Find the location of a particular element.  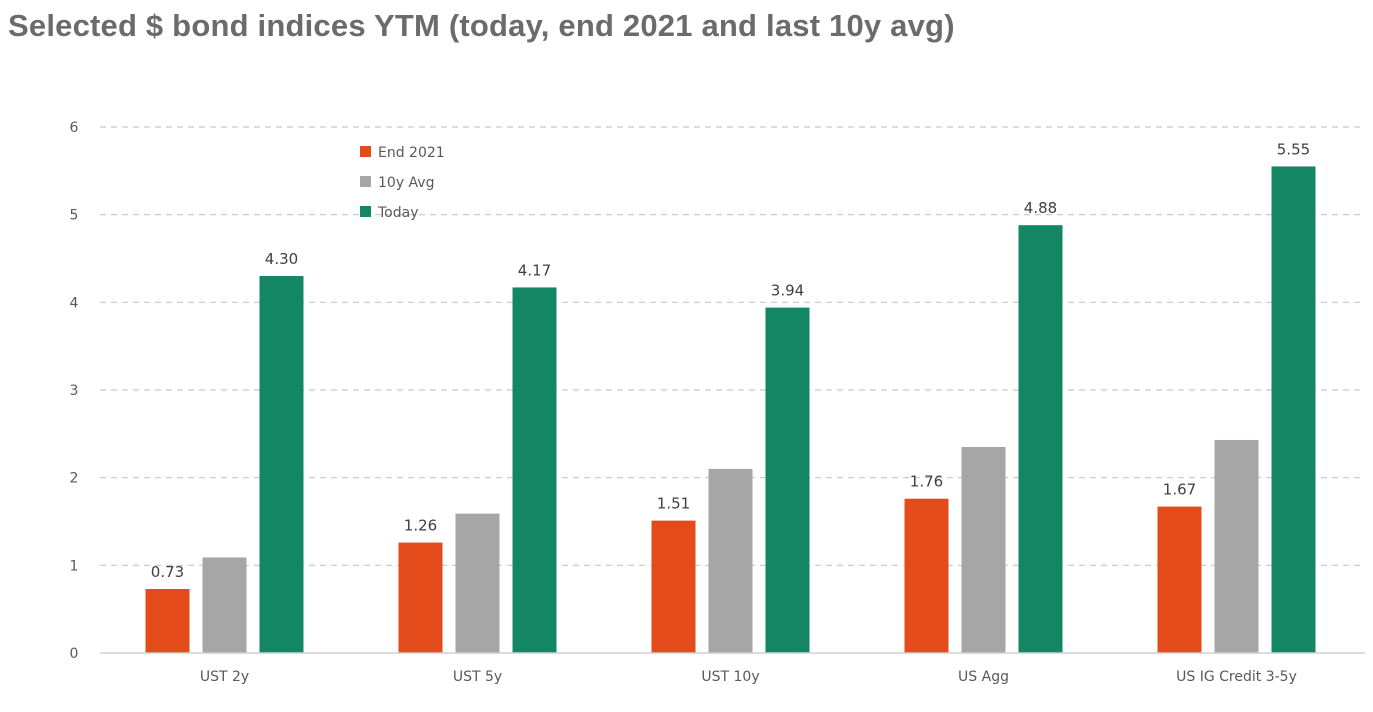

x-tick-label: US Agg is located at coordinates (983, 677).